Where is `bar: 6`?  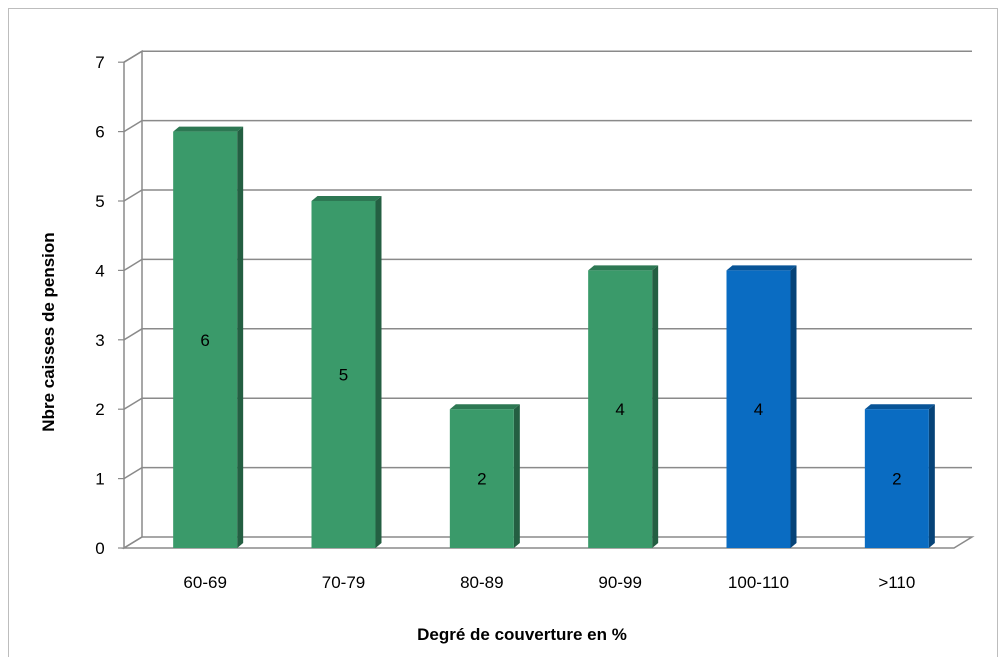
bar: 6 is located at coordinates (208, 337).